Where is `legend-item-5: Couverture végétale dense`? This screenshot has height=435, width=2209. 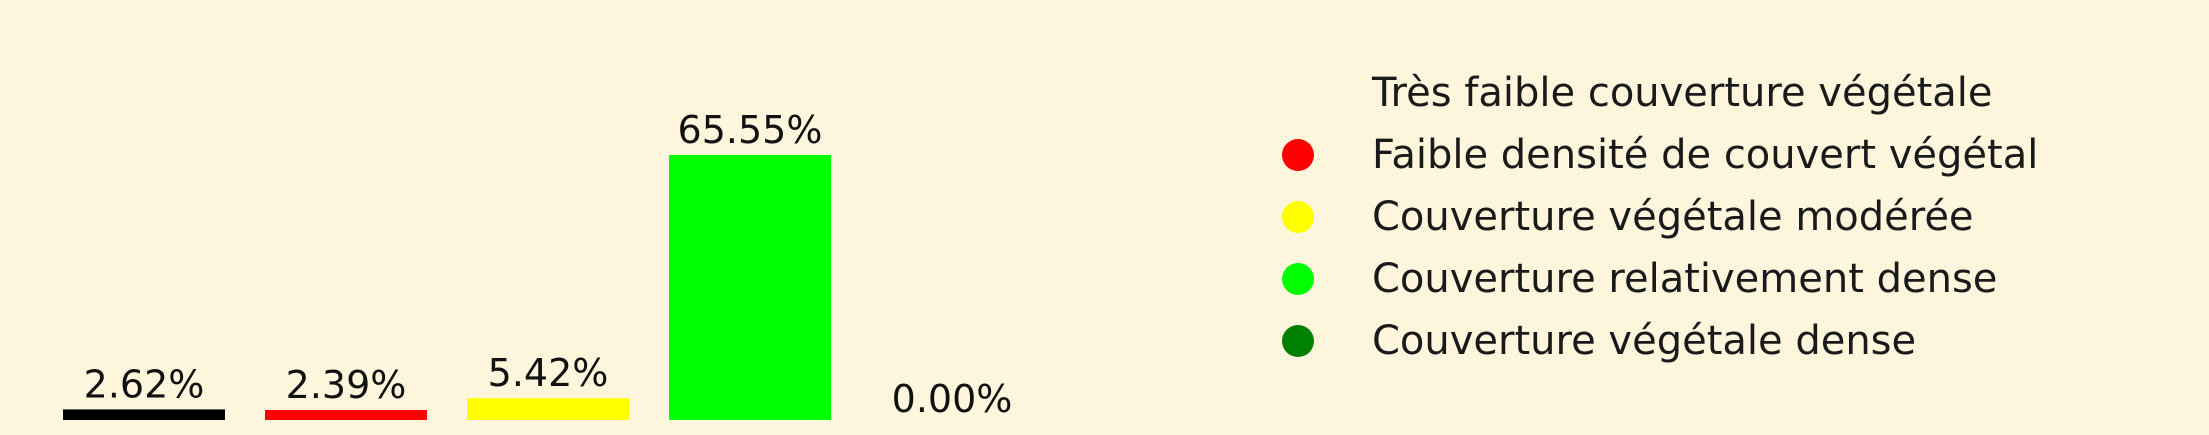
legend-item-5: Couverture végétale dense is located at coordinates (1658, 341).